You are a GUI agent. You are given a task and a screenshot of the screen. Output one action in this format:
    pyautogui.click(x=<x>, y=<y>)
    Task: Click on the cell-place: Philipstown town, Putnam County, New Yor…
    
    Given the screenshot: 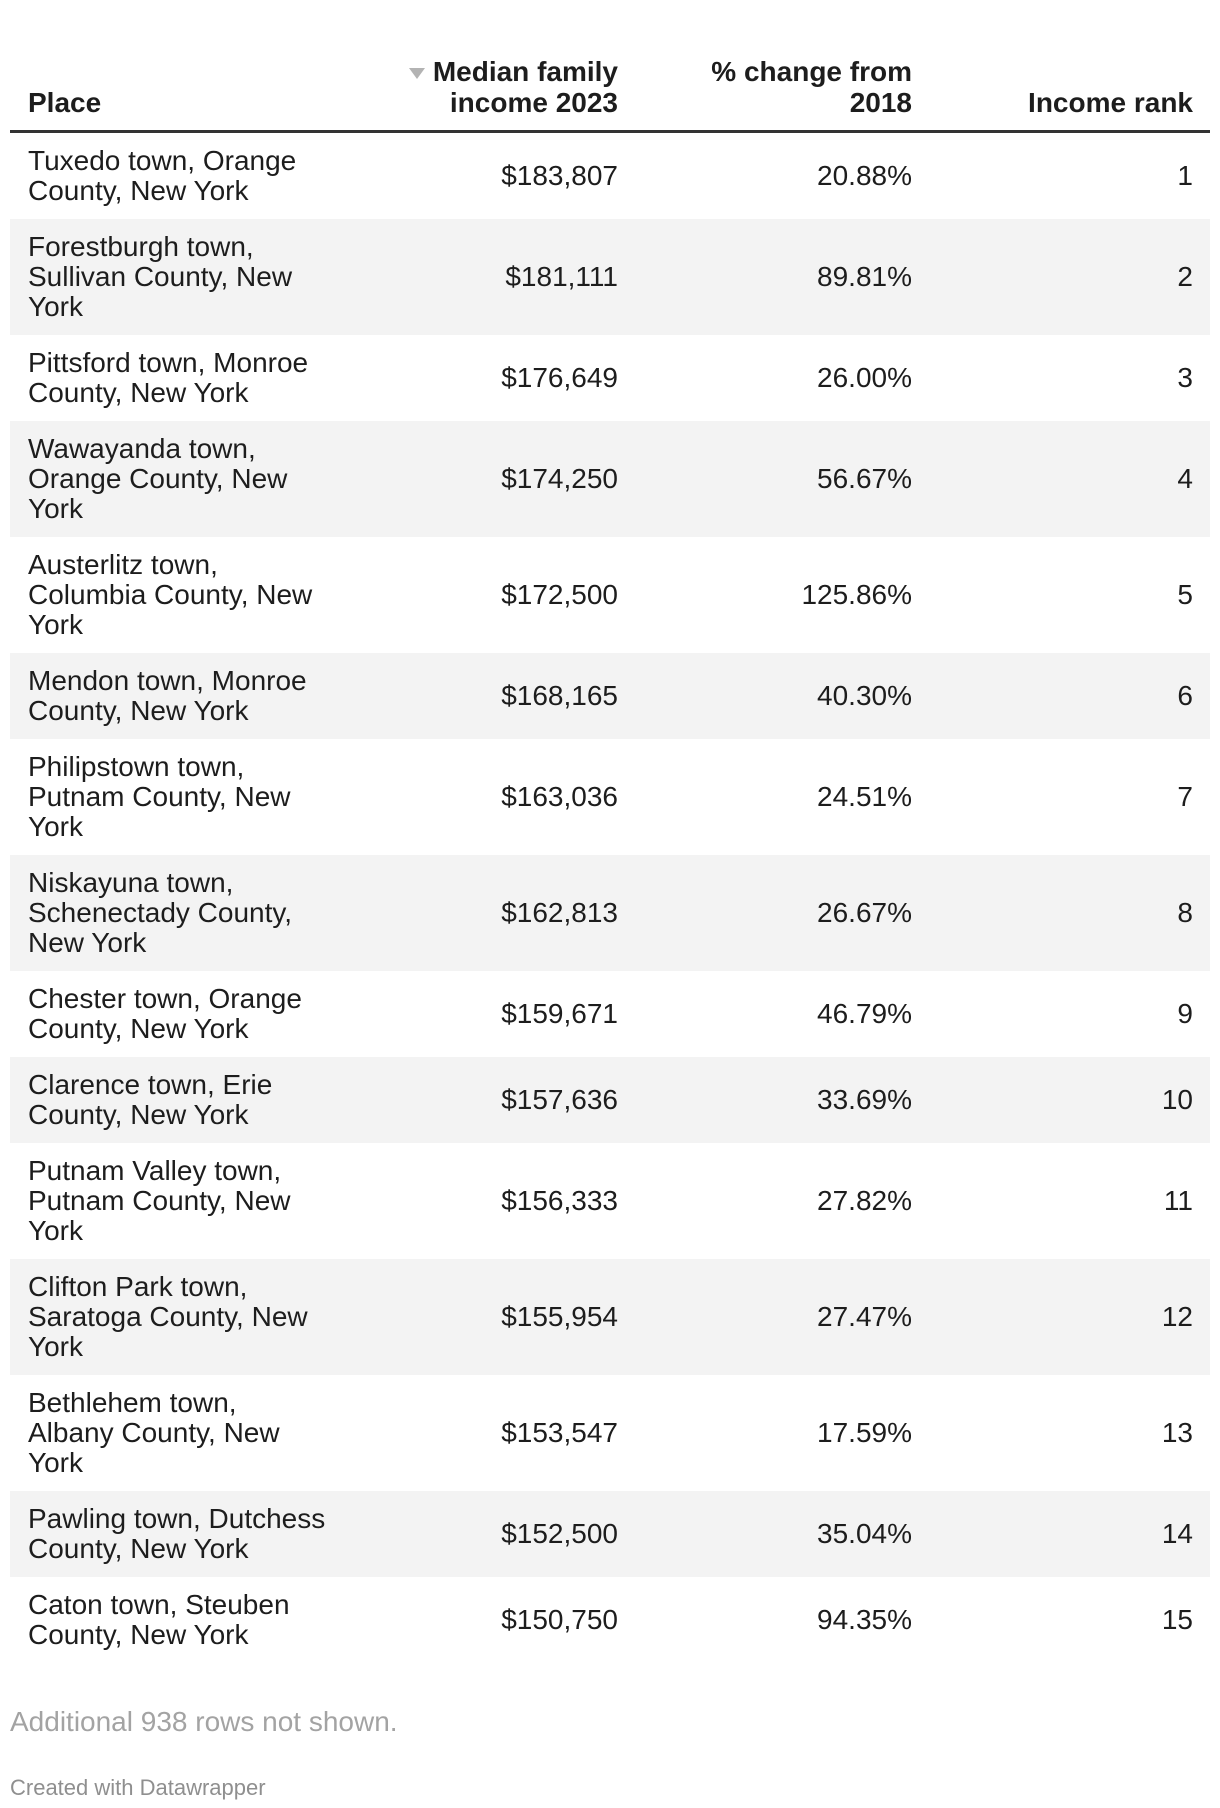 What is the action you would take?
    pyautogui.click(x=159, y=796)
    